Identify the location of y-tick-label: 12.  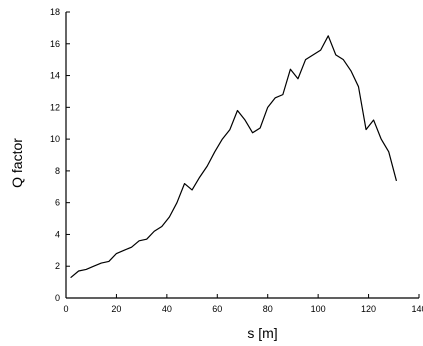
(55, 107).